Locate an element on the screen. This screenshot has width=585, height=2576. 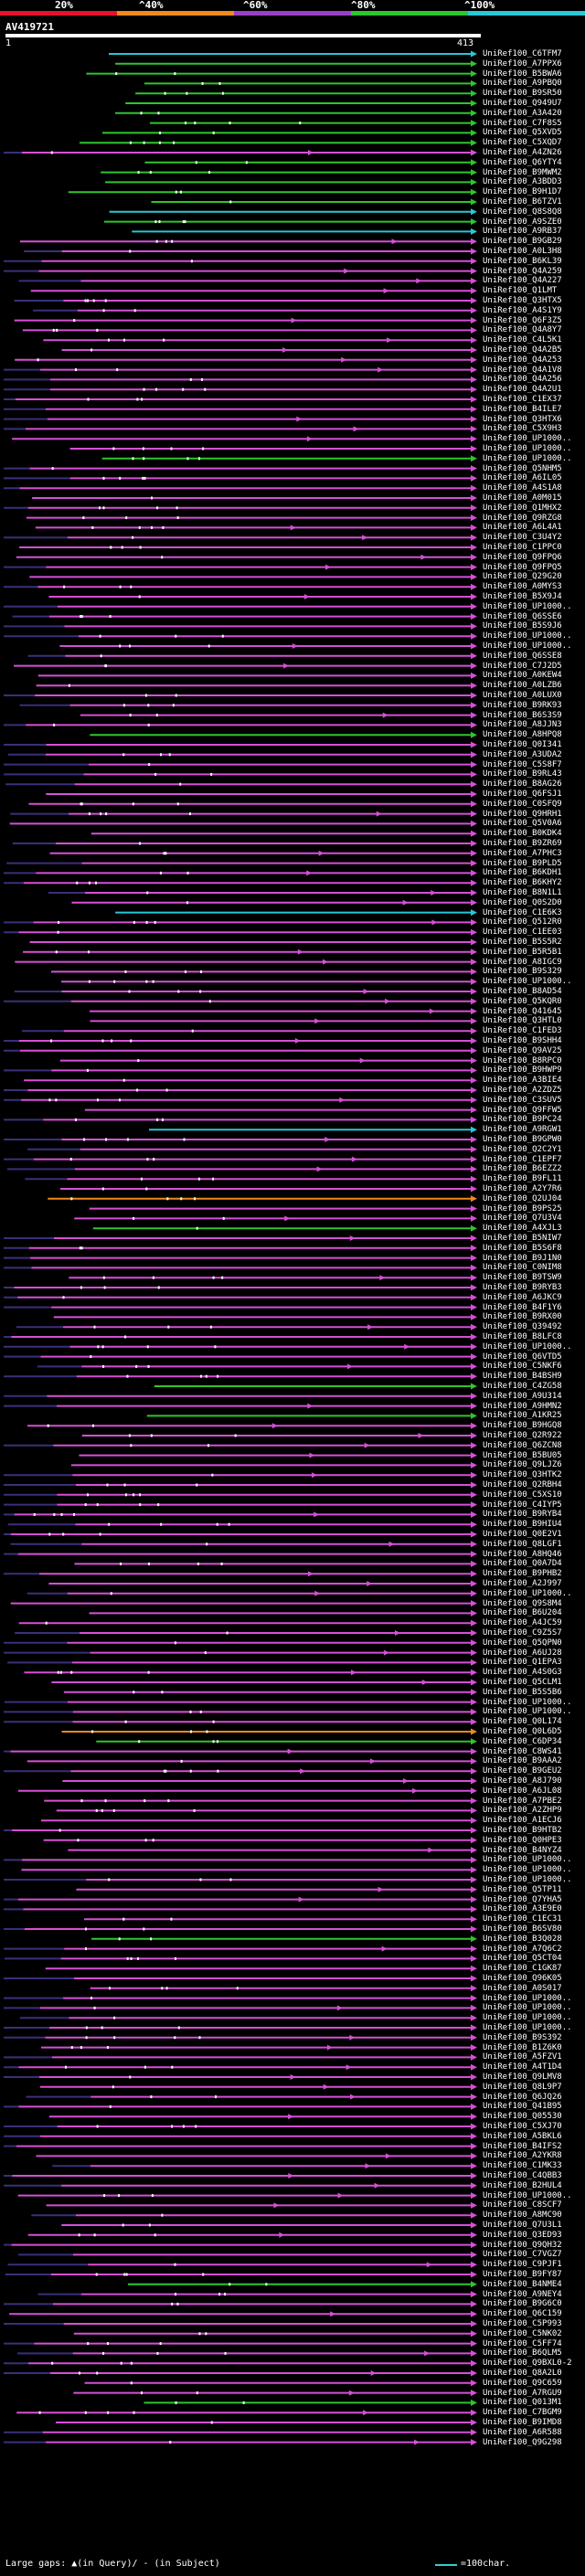
hit-label: UniRef100_Q4A2U1 is located at coordinates (522, 390).